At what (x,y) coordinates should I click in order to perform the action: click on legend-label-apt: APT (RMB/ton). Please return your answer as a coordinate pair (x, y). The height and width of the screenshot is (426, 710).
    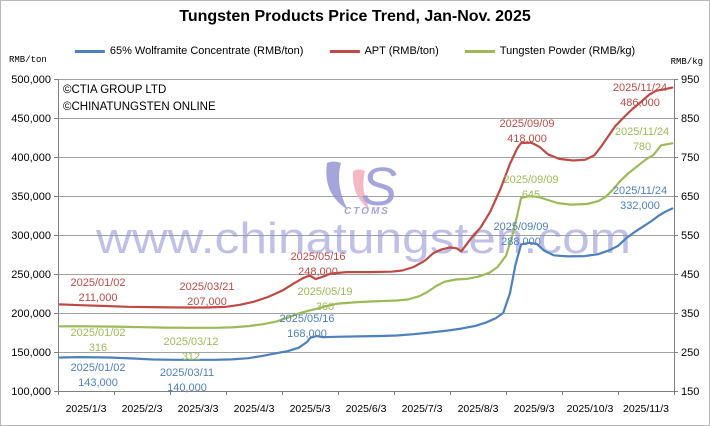
    Looking at the image, I should click on (401, 51).